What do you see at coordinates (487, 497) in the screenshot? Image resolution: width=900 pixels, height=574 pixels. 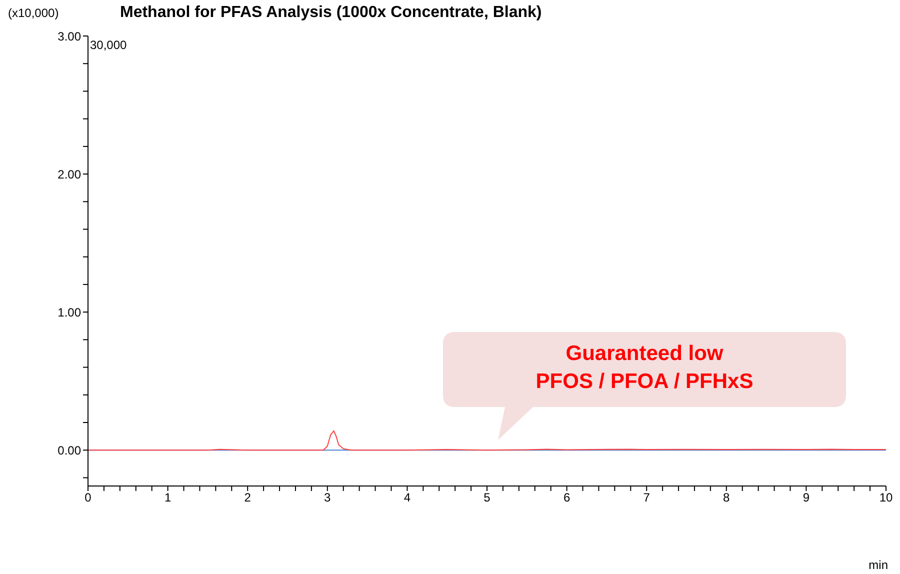 I see `x-tick-label: 5` at bounding box center [487, 497].